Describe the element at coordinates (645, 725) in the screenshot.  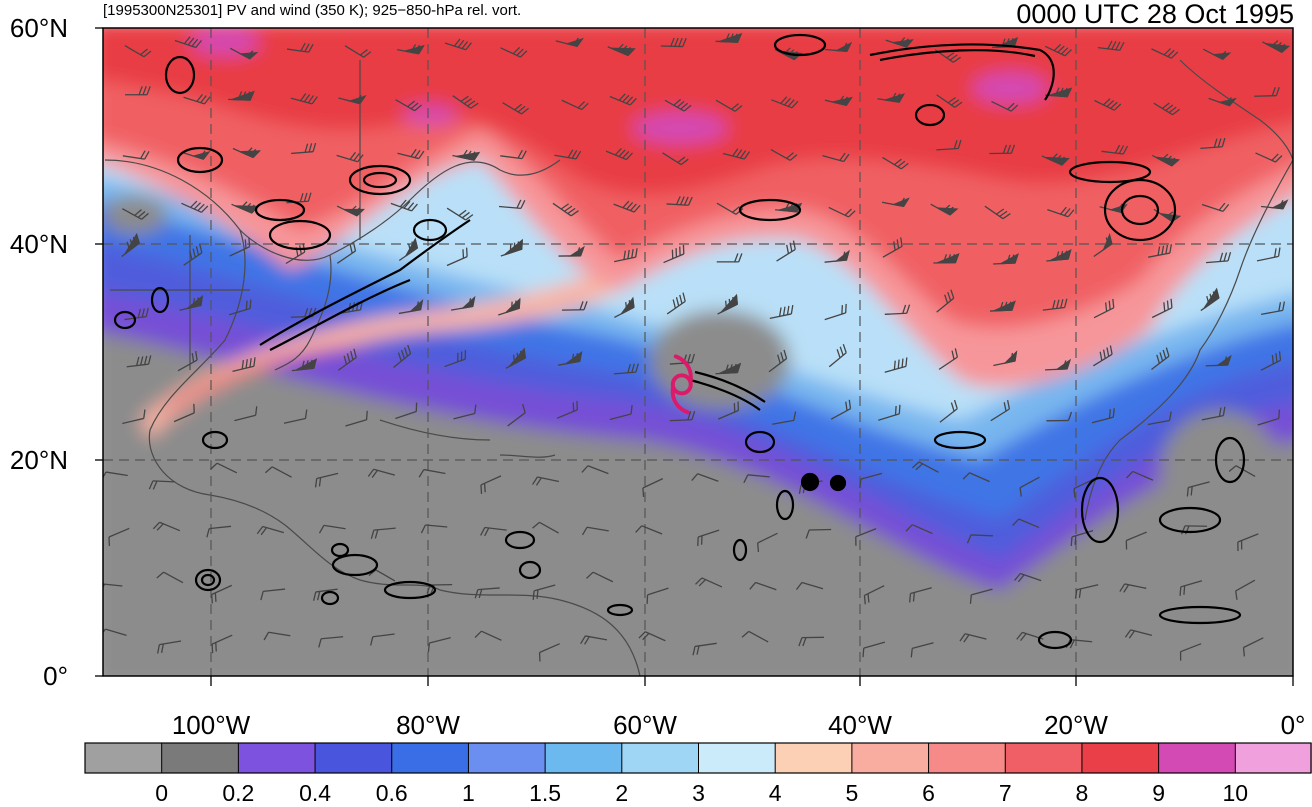
I see `lon-label-60w: 60°W` at that location.